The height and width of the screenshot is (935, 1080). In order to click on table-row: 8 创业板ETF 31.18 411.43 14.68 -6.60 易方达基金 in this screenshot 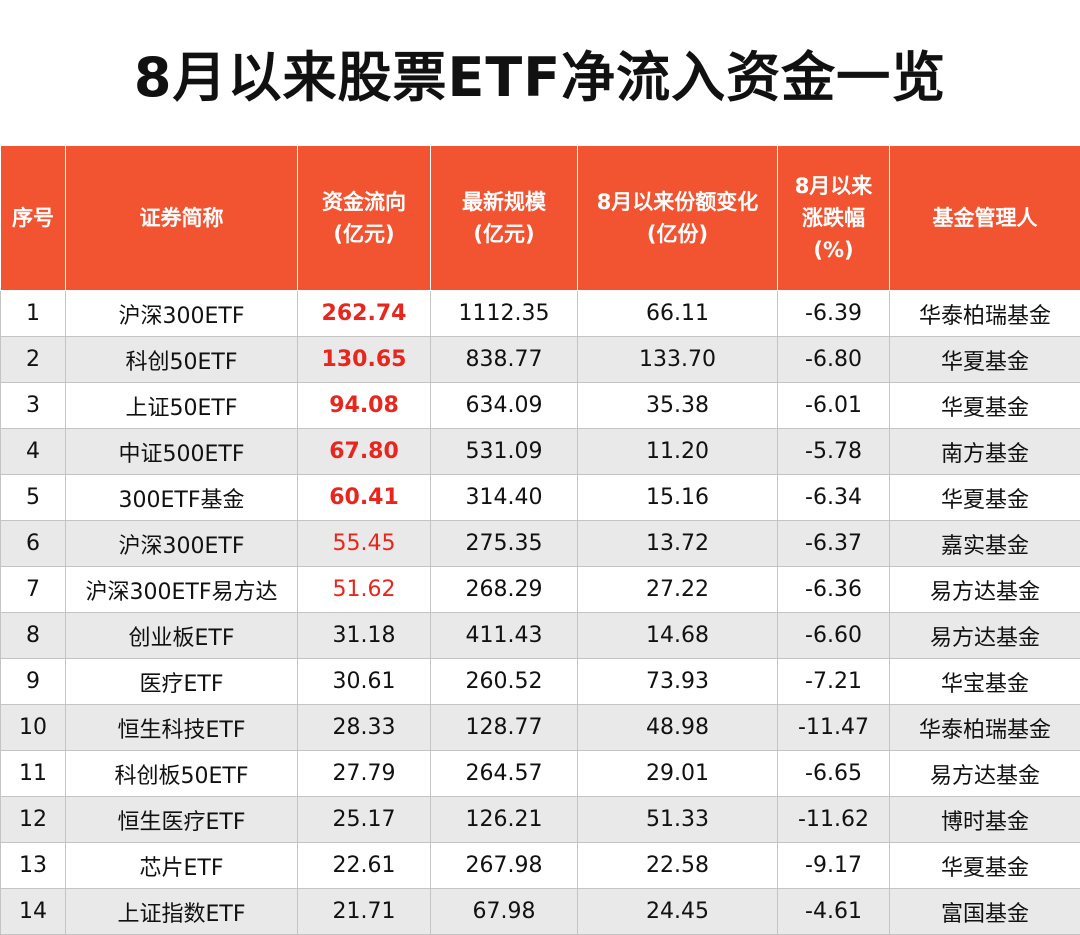, I will do `click(540, 635)`.